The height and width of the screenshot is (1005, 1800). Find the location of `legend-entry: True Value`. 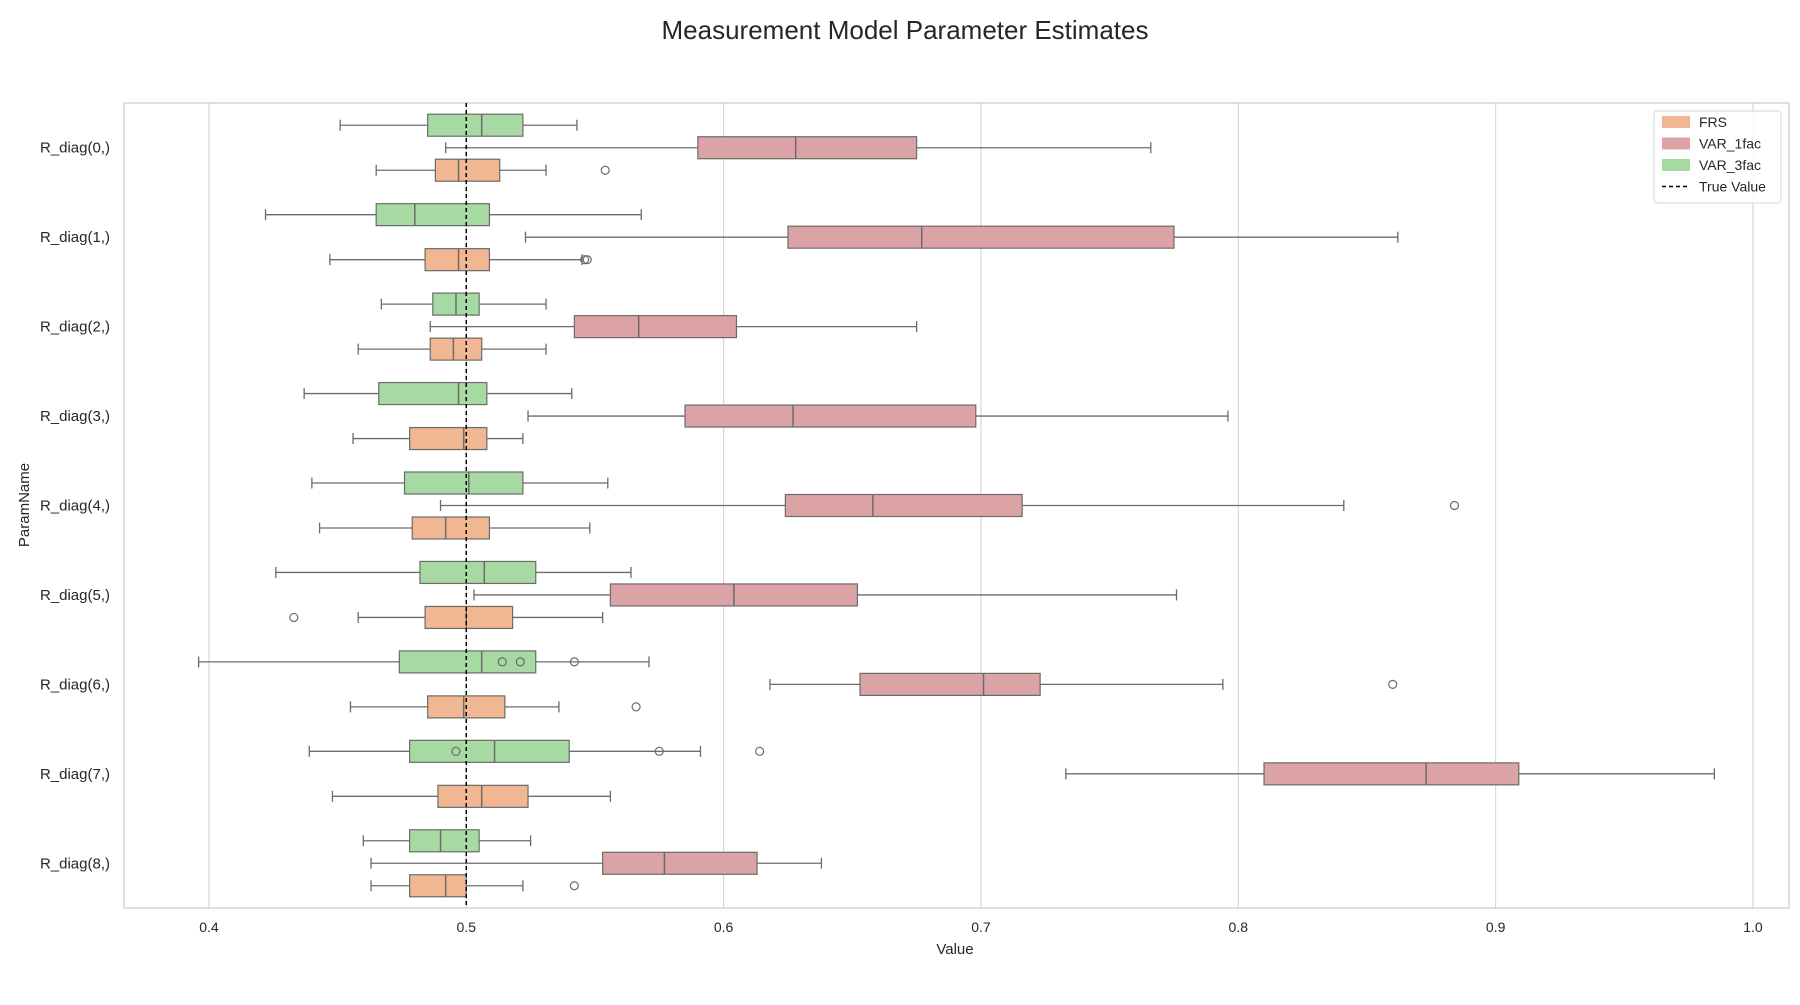

legend-entry: True Value is located at coordinates (1714, 187).